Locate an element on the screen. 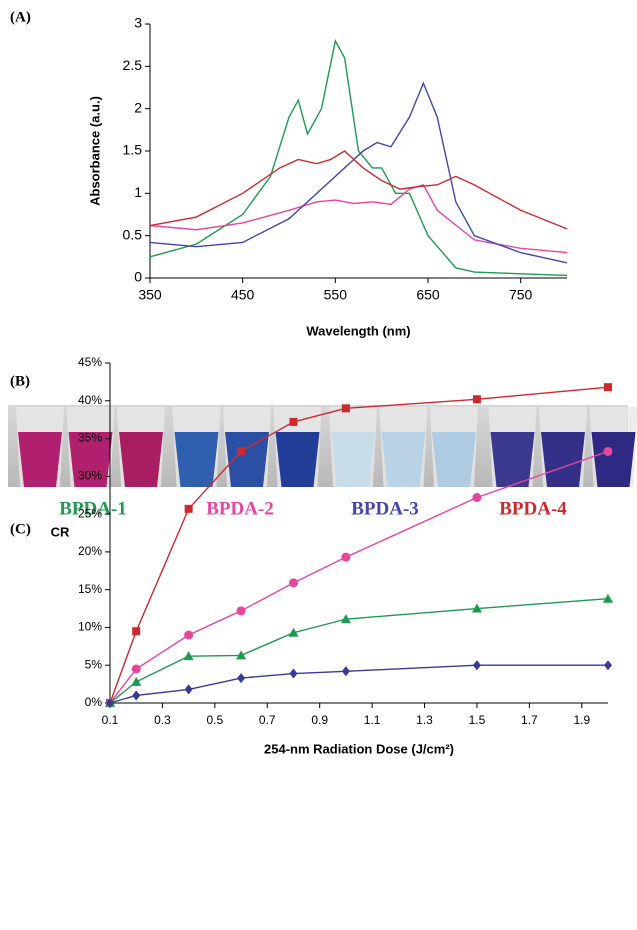  x-tick-label: 0.7 is located at coordinates (267, 720).